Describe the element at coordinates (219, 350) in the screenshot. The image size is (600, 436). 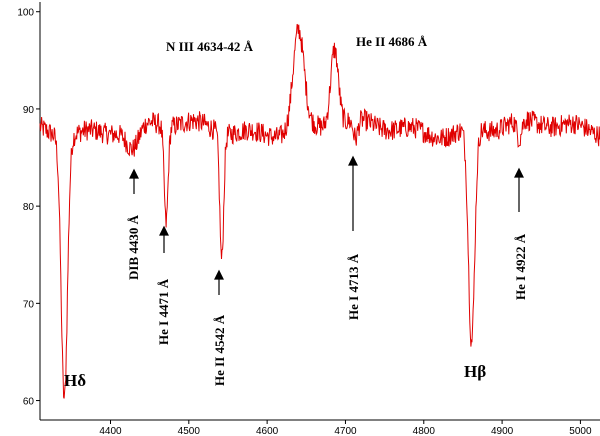
I see `label-heii4542: He II 4542 Å` at that location.